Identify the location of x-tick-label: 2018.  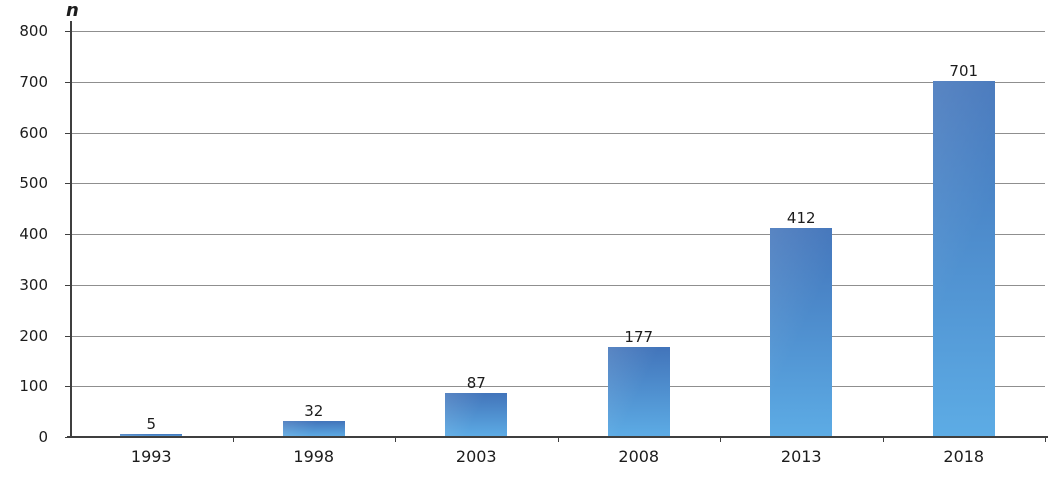
(964, 456).